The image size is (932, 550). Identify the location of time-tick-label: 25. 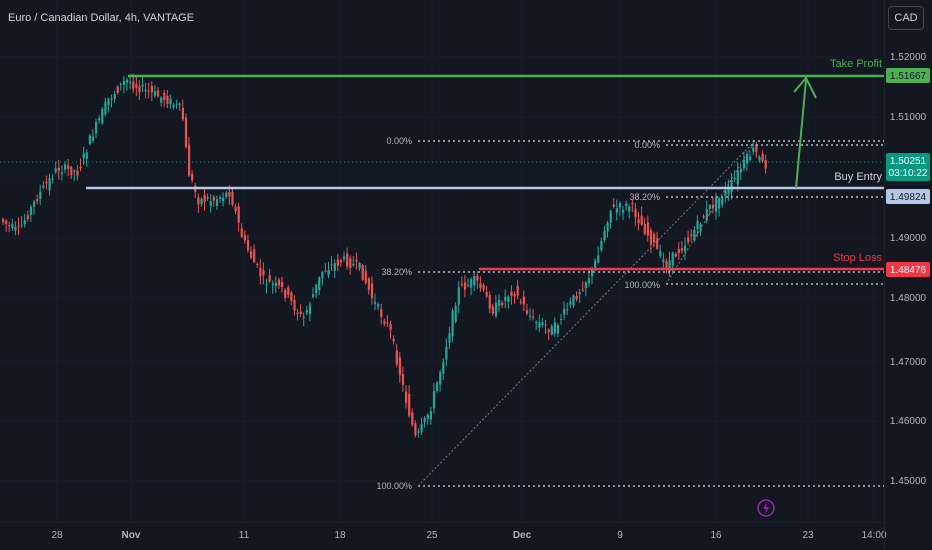
(432, 535).